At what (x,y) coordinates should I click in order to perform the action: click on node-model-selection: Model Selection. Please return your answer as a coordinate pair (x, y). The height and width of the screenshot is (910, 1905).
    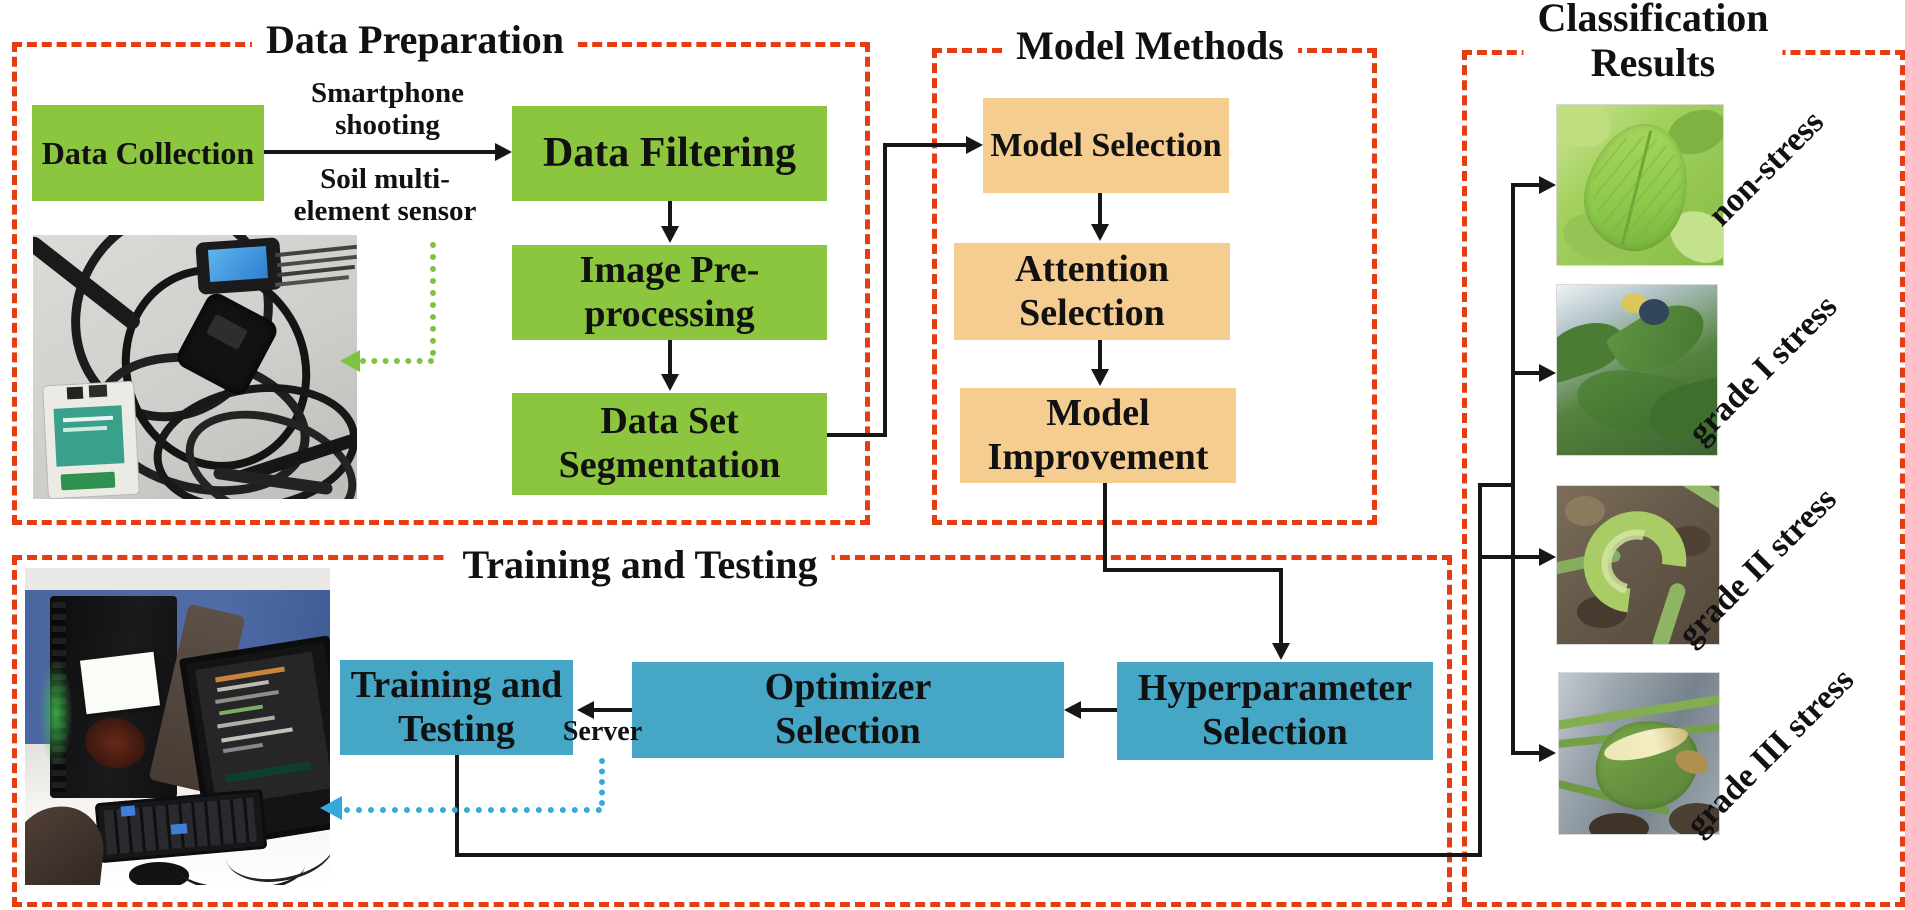
    Looking at the image, I should click on (1106, 145).